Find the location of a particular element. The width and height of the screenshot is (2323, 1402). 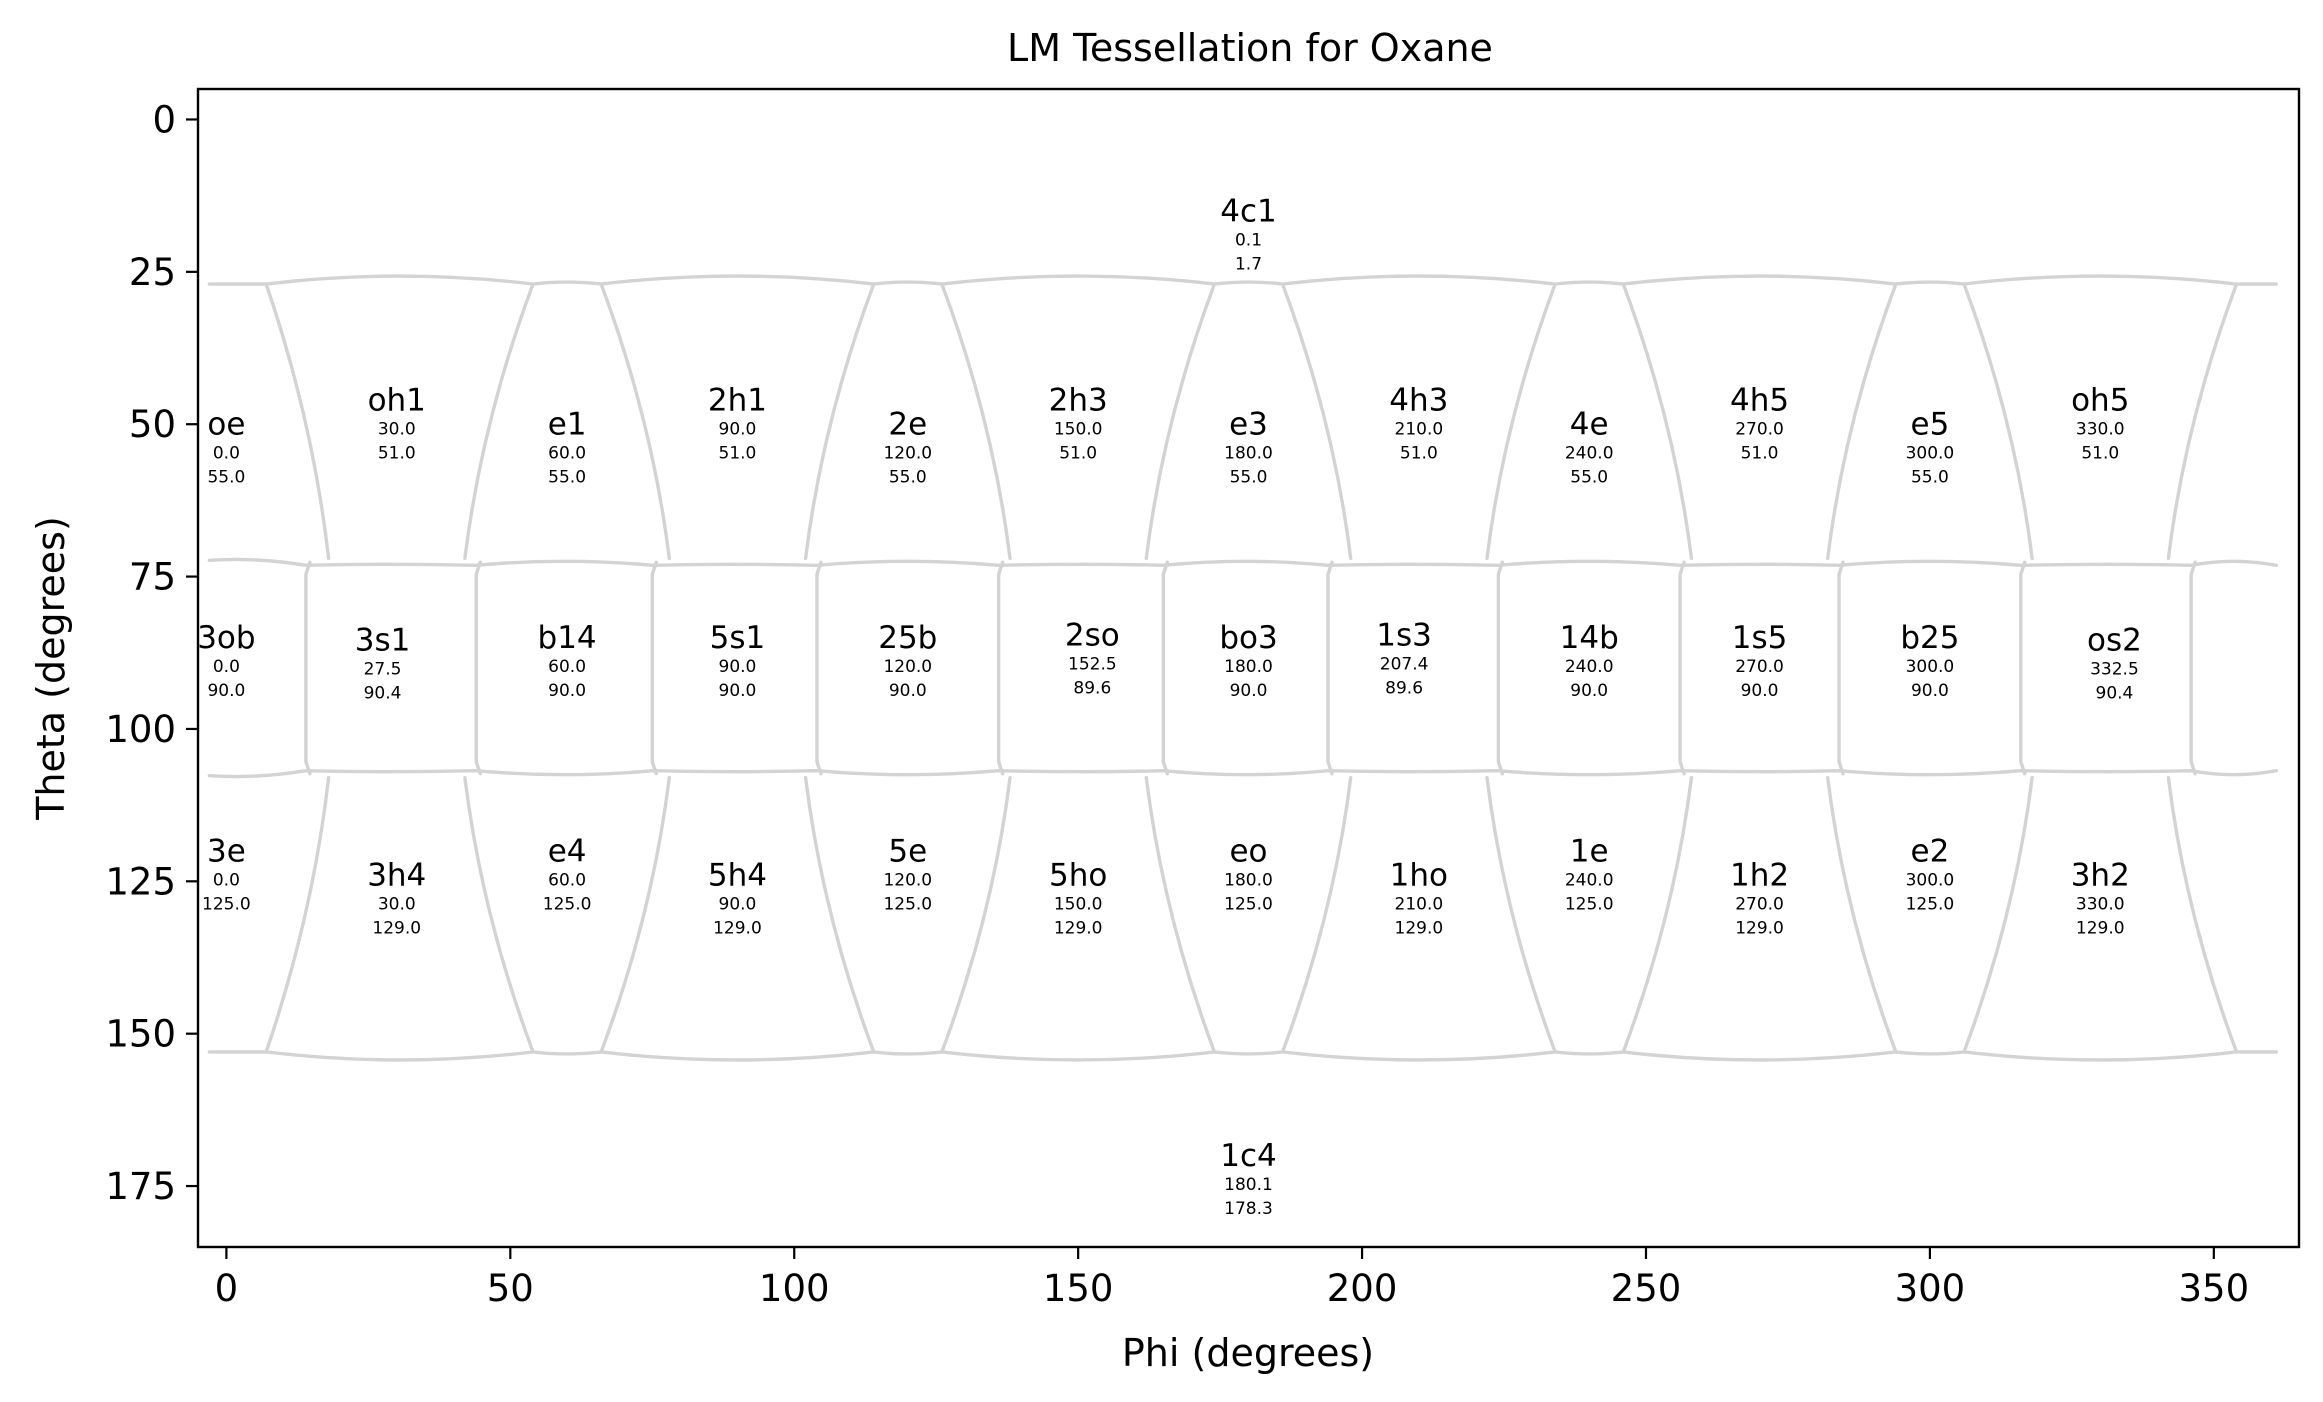

point-phi: 332.5 is located at coordinates (2114, 669).